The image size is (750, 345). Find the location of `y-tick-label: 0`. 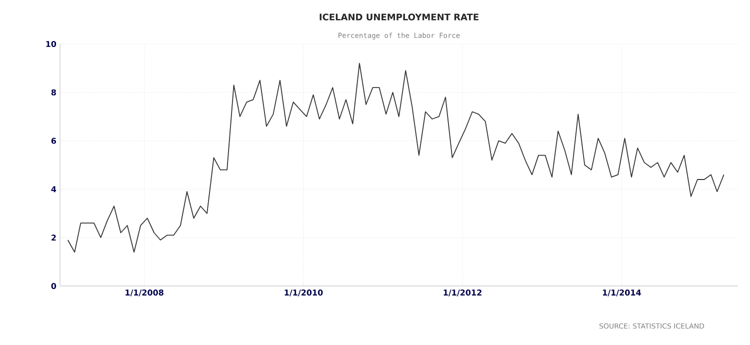

y-tick-label: 0 is located at coordinates (53, 286).